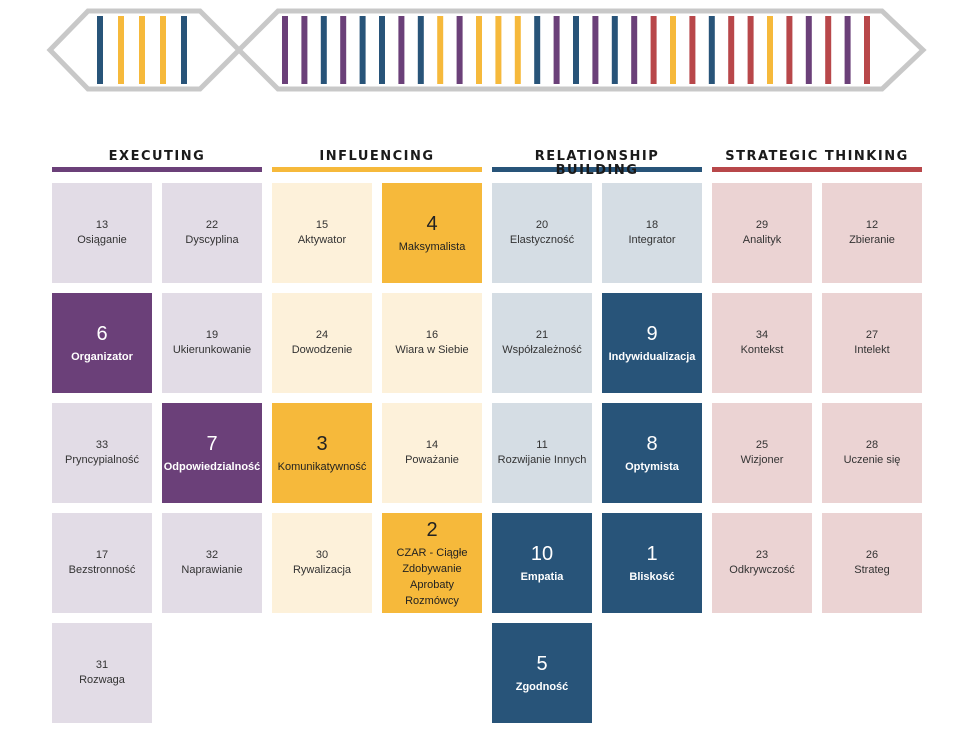 This screenshot has height=743, width=957. Describe the element at coordinates (652, 554) in the screenshot. I see `theme-rank: 1` at that location.